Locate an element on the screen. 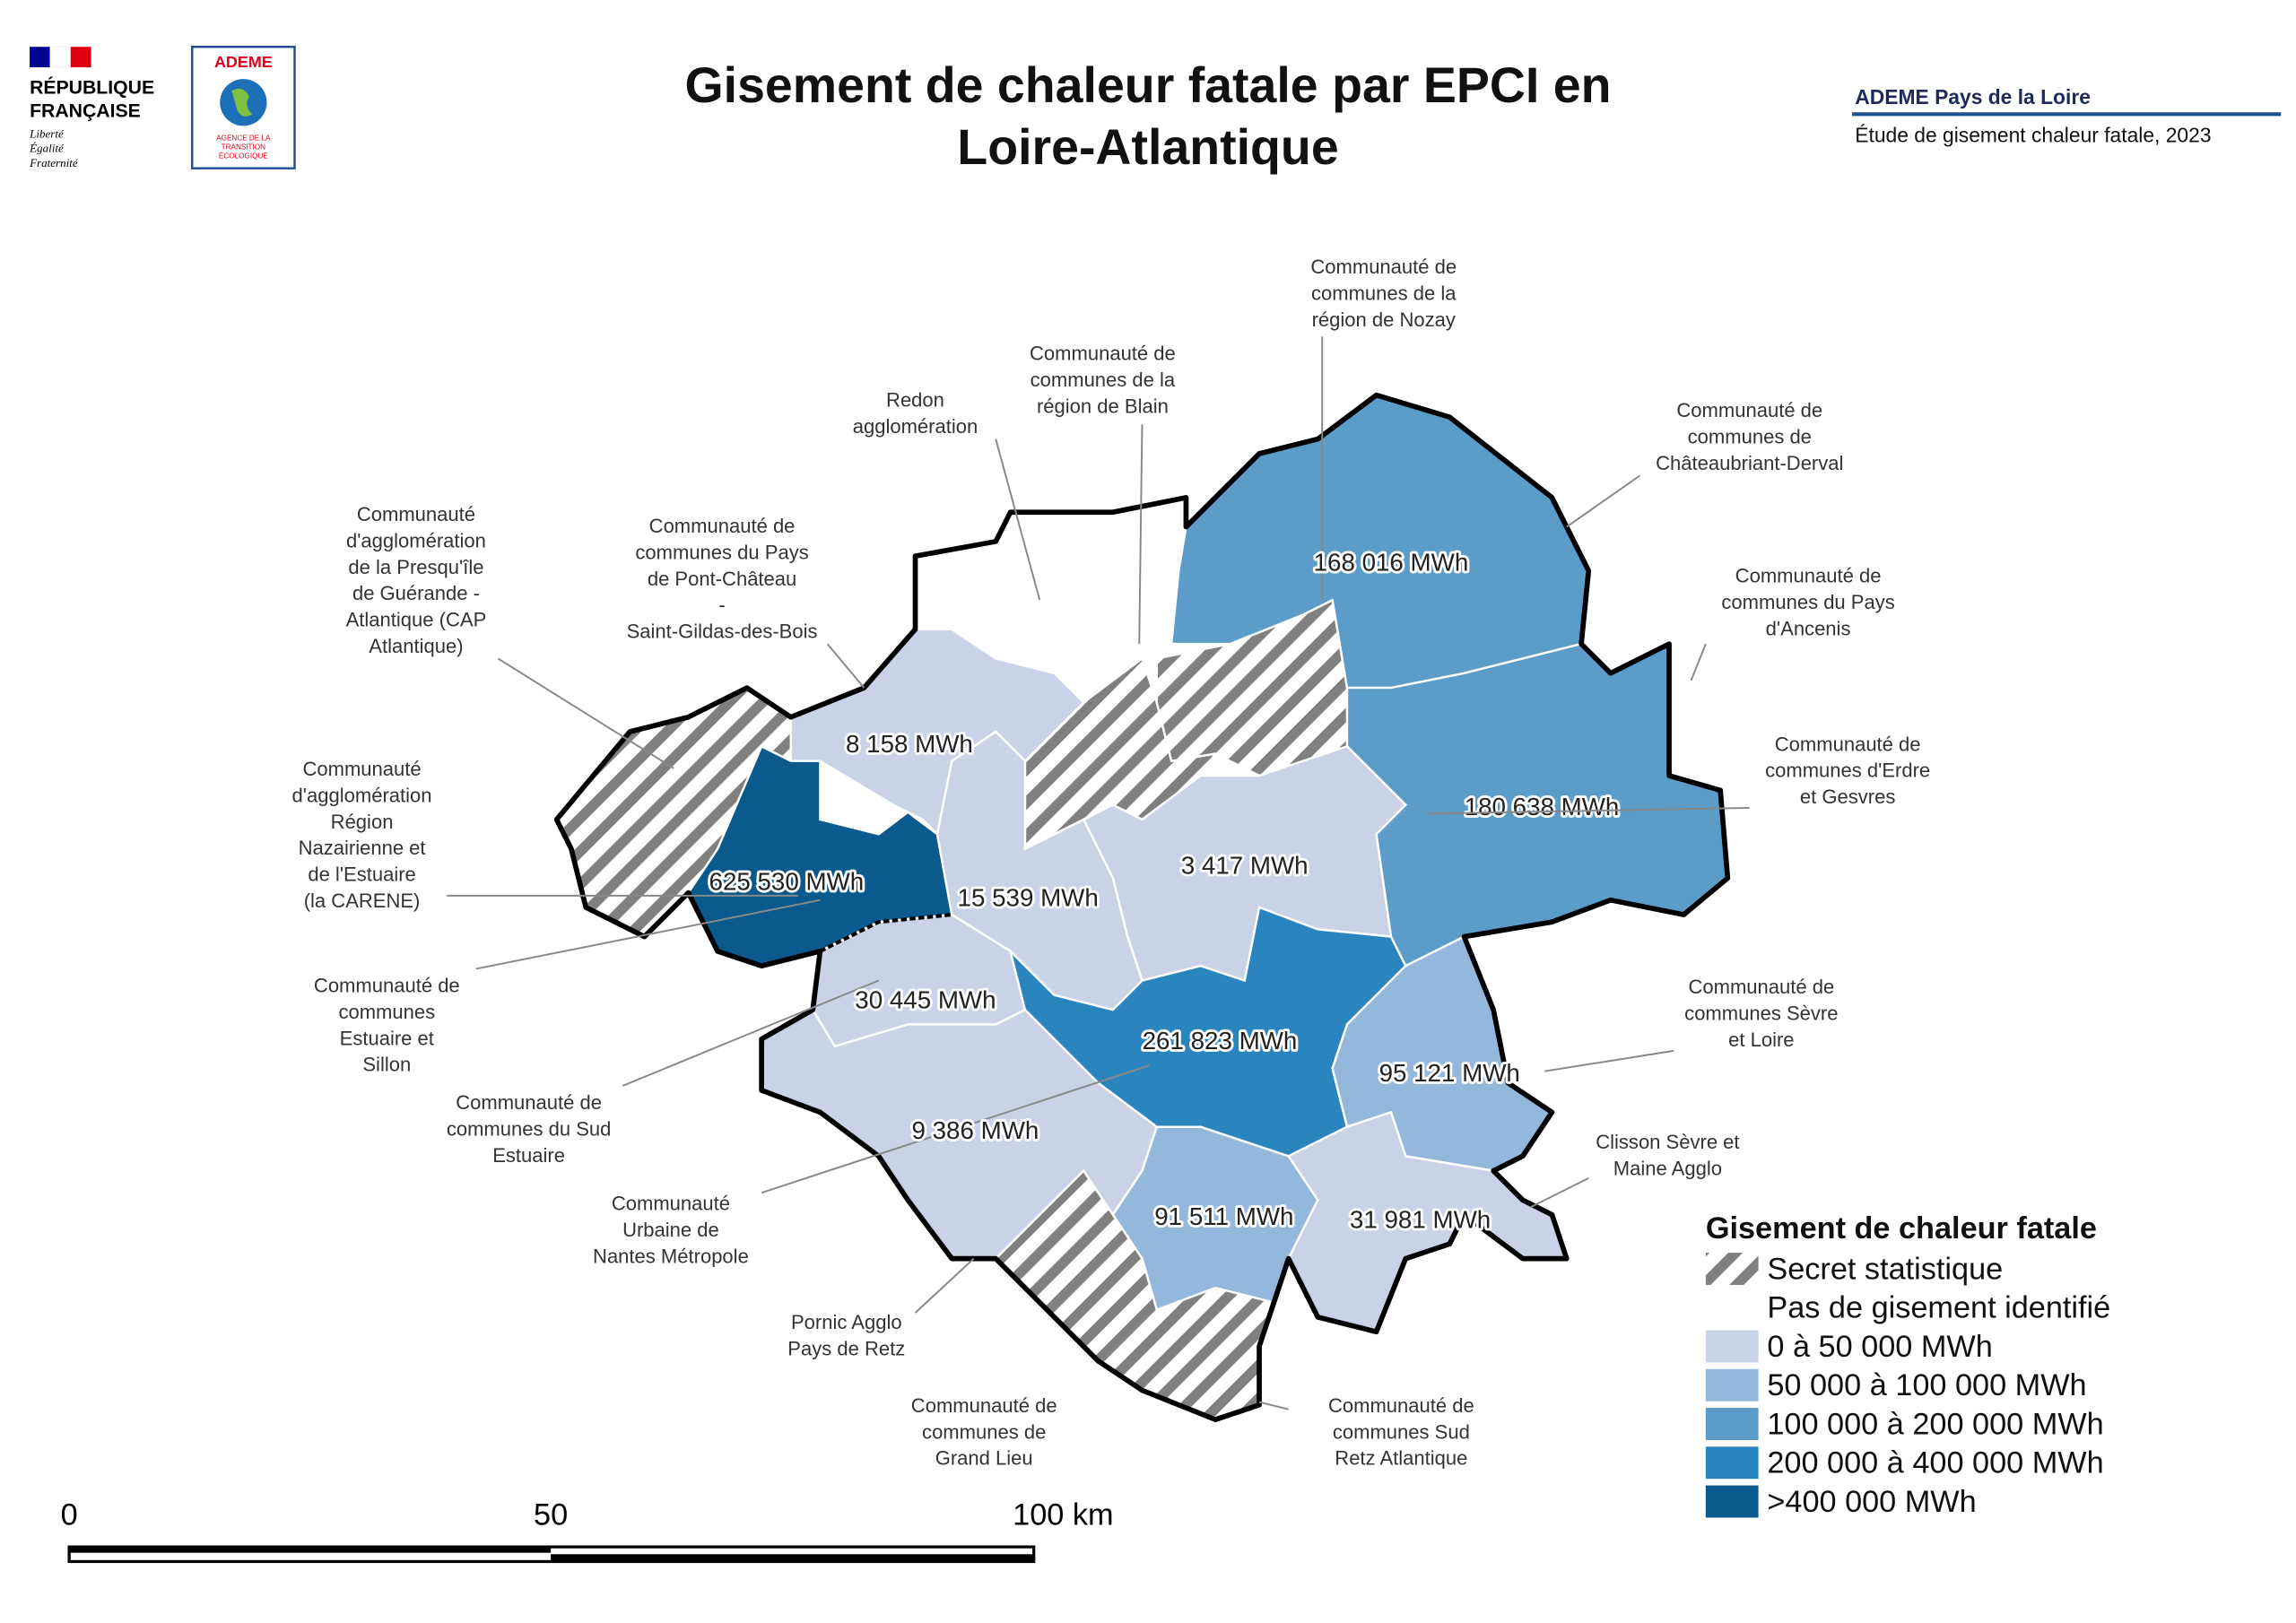  legend-title: Gisement de chaleur fatale is located at coordinates (1901, 1228).